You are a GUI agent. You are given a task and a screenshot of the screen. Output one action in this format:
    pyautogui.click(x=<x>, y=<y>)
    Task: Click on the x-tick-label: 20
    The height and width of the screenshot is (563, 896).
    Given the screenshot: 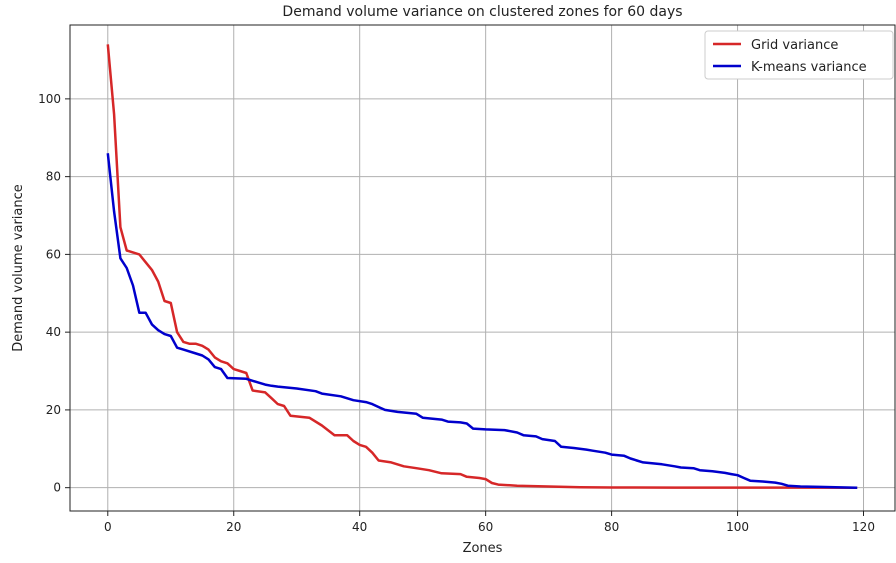 What is the action you would take?
    pyautogui.click(x=233, y=527)
    